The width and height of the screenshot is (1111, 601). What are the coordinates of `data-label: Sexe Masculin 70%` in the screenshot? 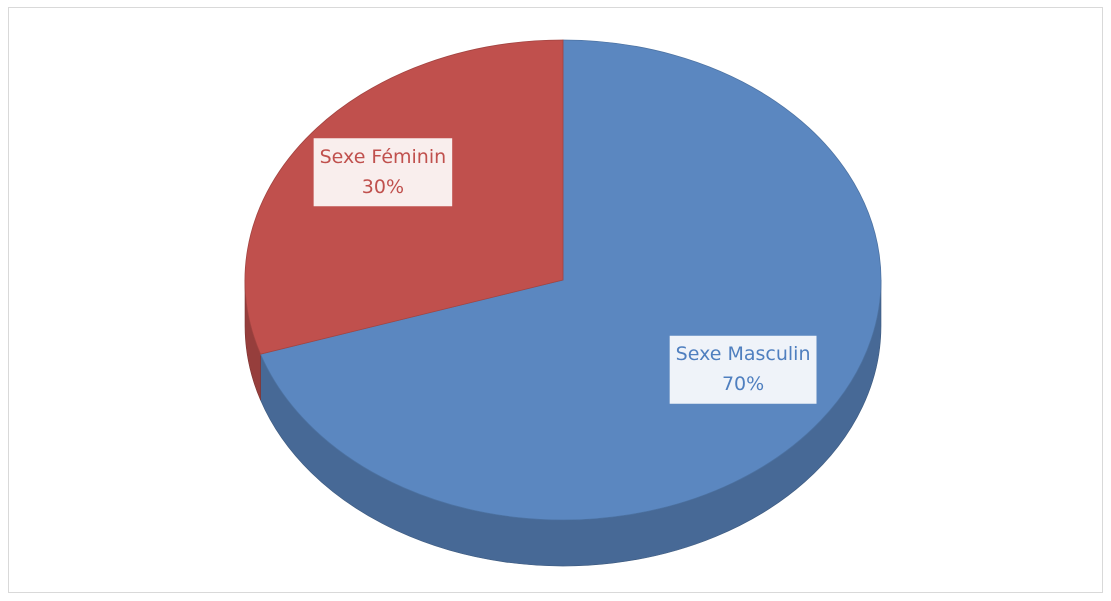 It's located at (743, 369).